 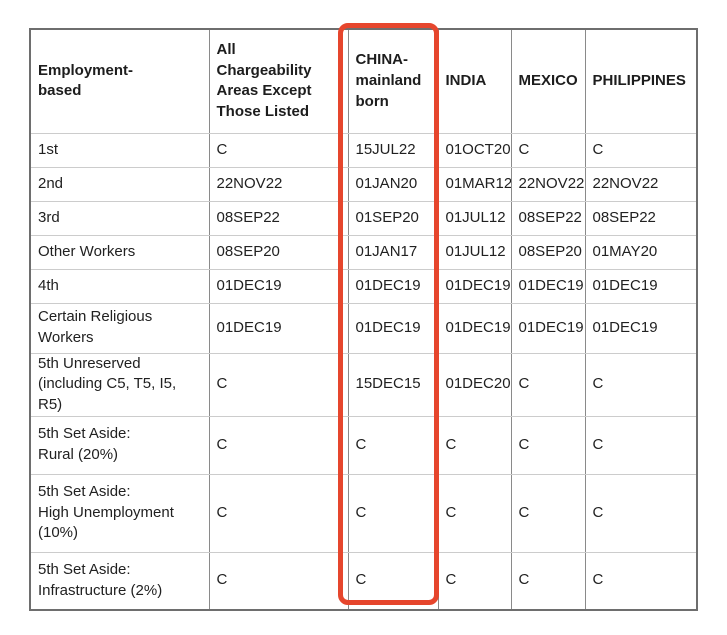 What do you see at coordinates (119, 581) in the screenshot?
I see `row-label: 5th Set Aside: Infrastructure (2%)` at bounding box center [119, 581].